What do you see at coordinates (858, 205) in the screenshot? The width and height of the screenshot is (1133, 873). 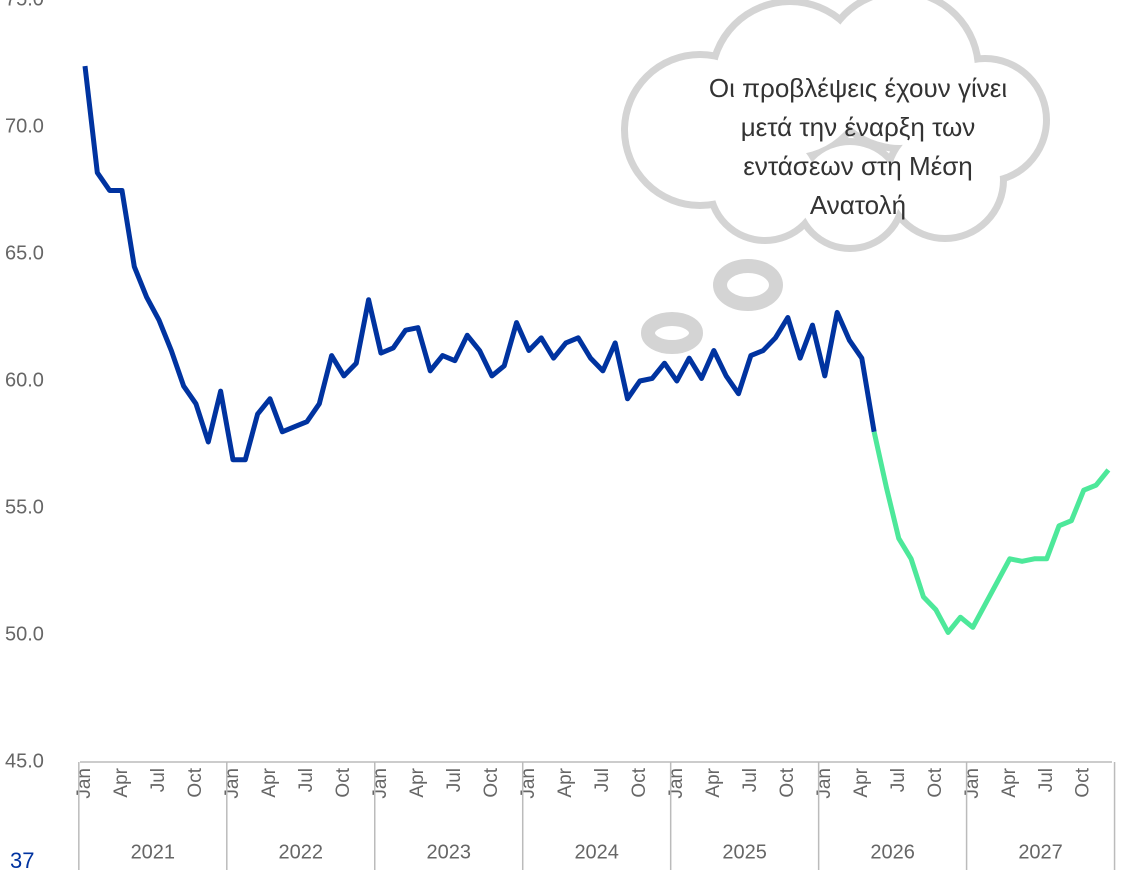 I see `annotation: Ανατολή` at bounding box center [858, 205].